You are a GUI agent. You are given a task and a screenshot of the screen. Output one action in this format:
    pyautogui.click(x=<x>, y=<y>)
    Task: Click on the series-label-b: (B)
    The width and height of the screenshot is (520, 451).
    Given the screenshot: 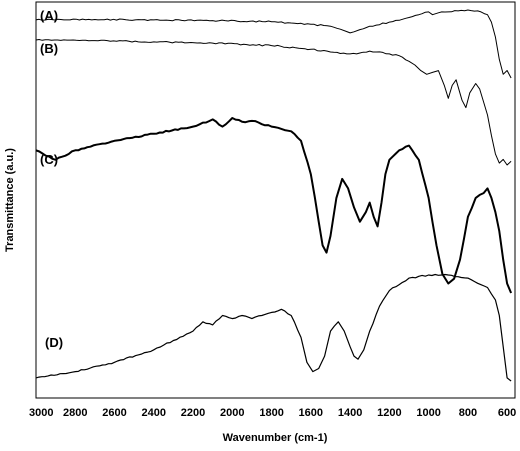 What is the action you would take?
    pyautogui.click(x=49, y=48)
    